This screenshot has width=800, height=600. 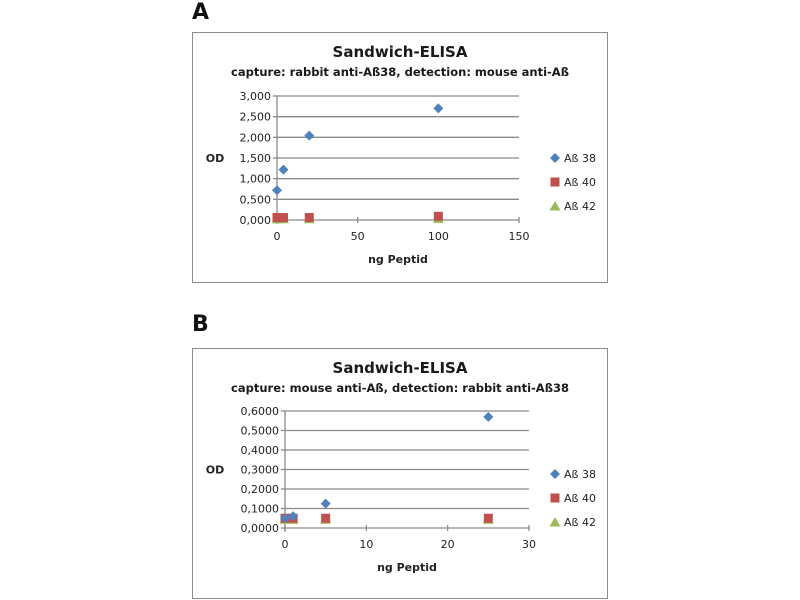 What do you see at coordinates (529, 544) in the screenshot?
I see `x-tick-label: 30` at bounding box center [529, 544].